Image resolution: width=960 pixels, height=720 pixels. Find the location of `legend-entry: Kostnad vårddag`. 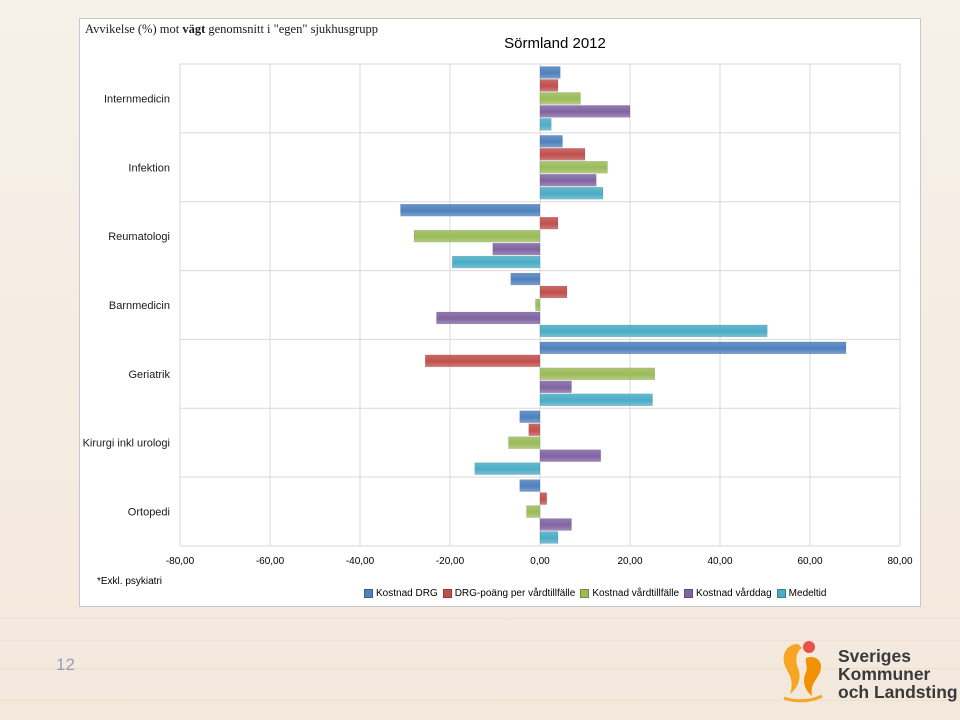

legend-entry: Kostnad vårddag is located at coordinates (728, 593).